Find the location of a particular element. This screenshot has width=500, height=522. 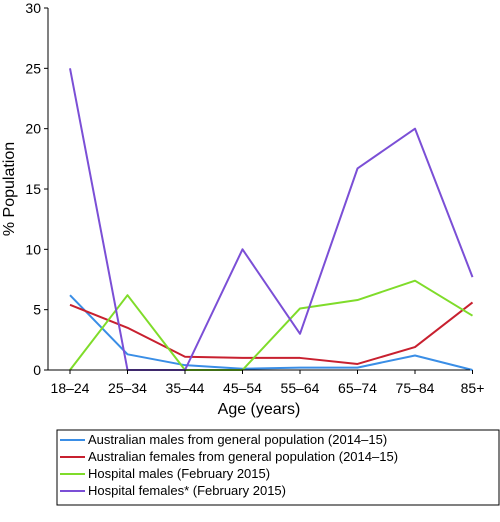

y-tick-label: 0 is located at coordinates (37, 370).